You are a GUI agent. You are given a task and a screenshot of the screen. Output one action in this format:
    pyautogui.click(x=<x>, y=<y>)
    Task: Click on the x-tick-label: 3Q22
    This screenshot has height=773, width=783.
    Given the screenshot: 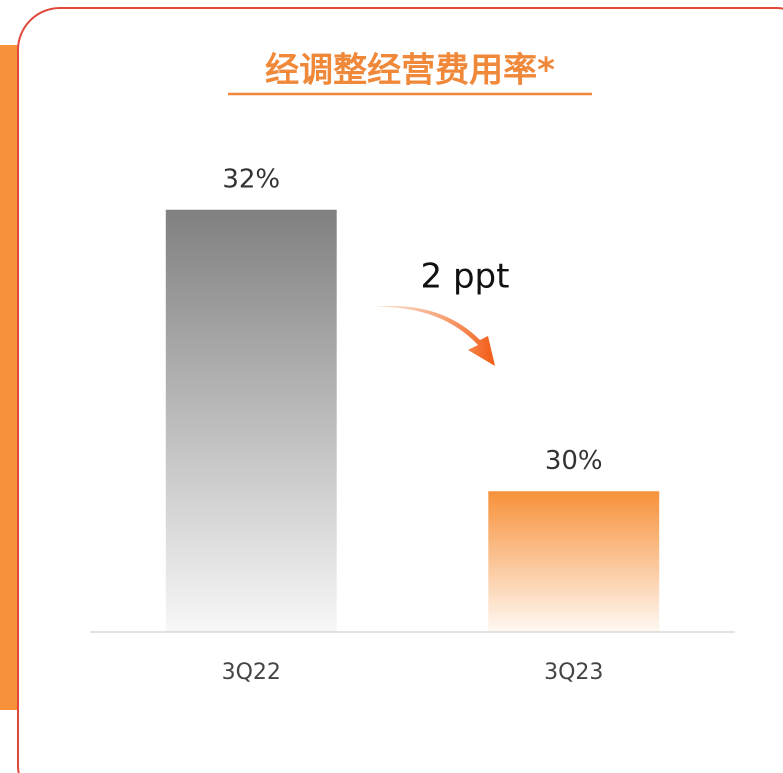 What is the action you would take?
    pyautogui.click(x=251, y=672)
    